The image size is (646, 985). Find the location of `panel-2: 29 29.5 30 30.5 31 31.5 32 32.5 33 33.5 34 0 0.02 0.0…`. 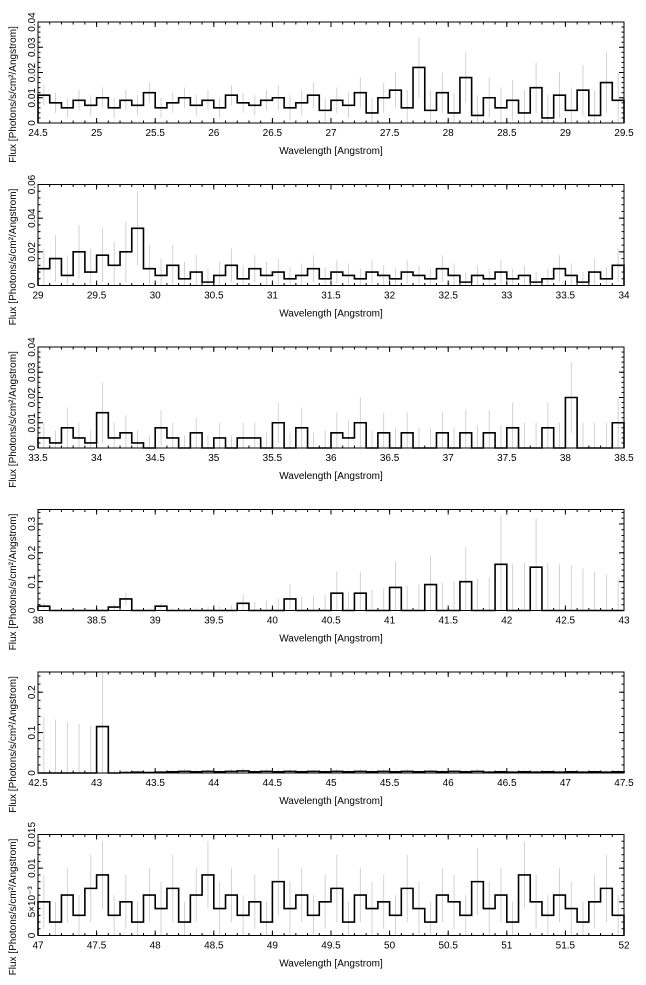

panel-2: 29 29.5 30 30.5 31 31.5 32 32.5 33 33.5 34 0 0.02 0.0… is located at coordinates (319, 249).